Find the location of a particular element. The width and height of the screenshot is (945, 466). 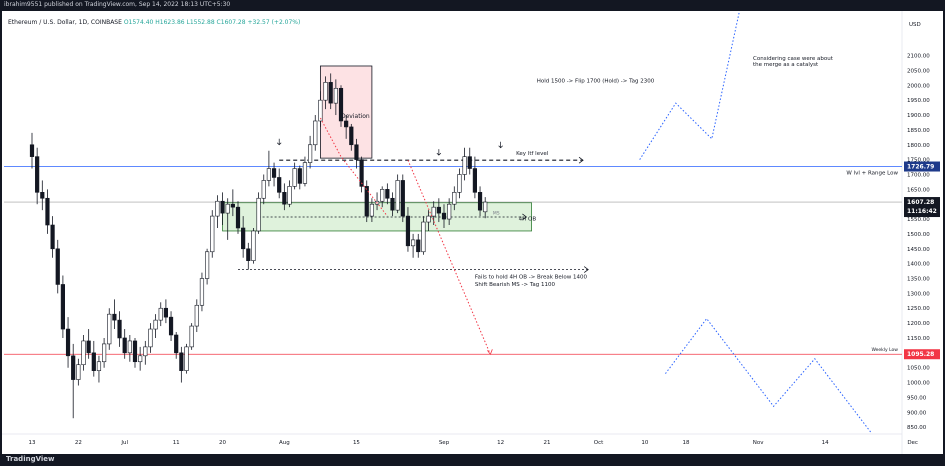

price-label-weekly-low-bg is located at coordinates (922, 354).